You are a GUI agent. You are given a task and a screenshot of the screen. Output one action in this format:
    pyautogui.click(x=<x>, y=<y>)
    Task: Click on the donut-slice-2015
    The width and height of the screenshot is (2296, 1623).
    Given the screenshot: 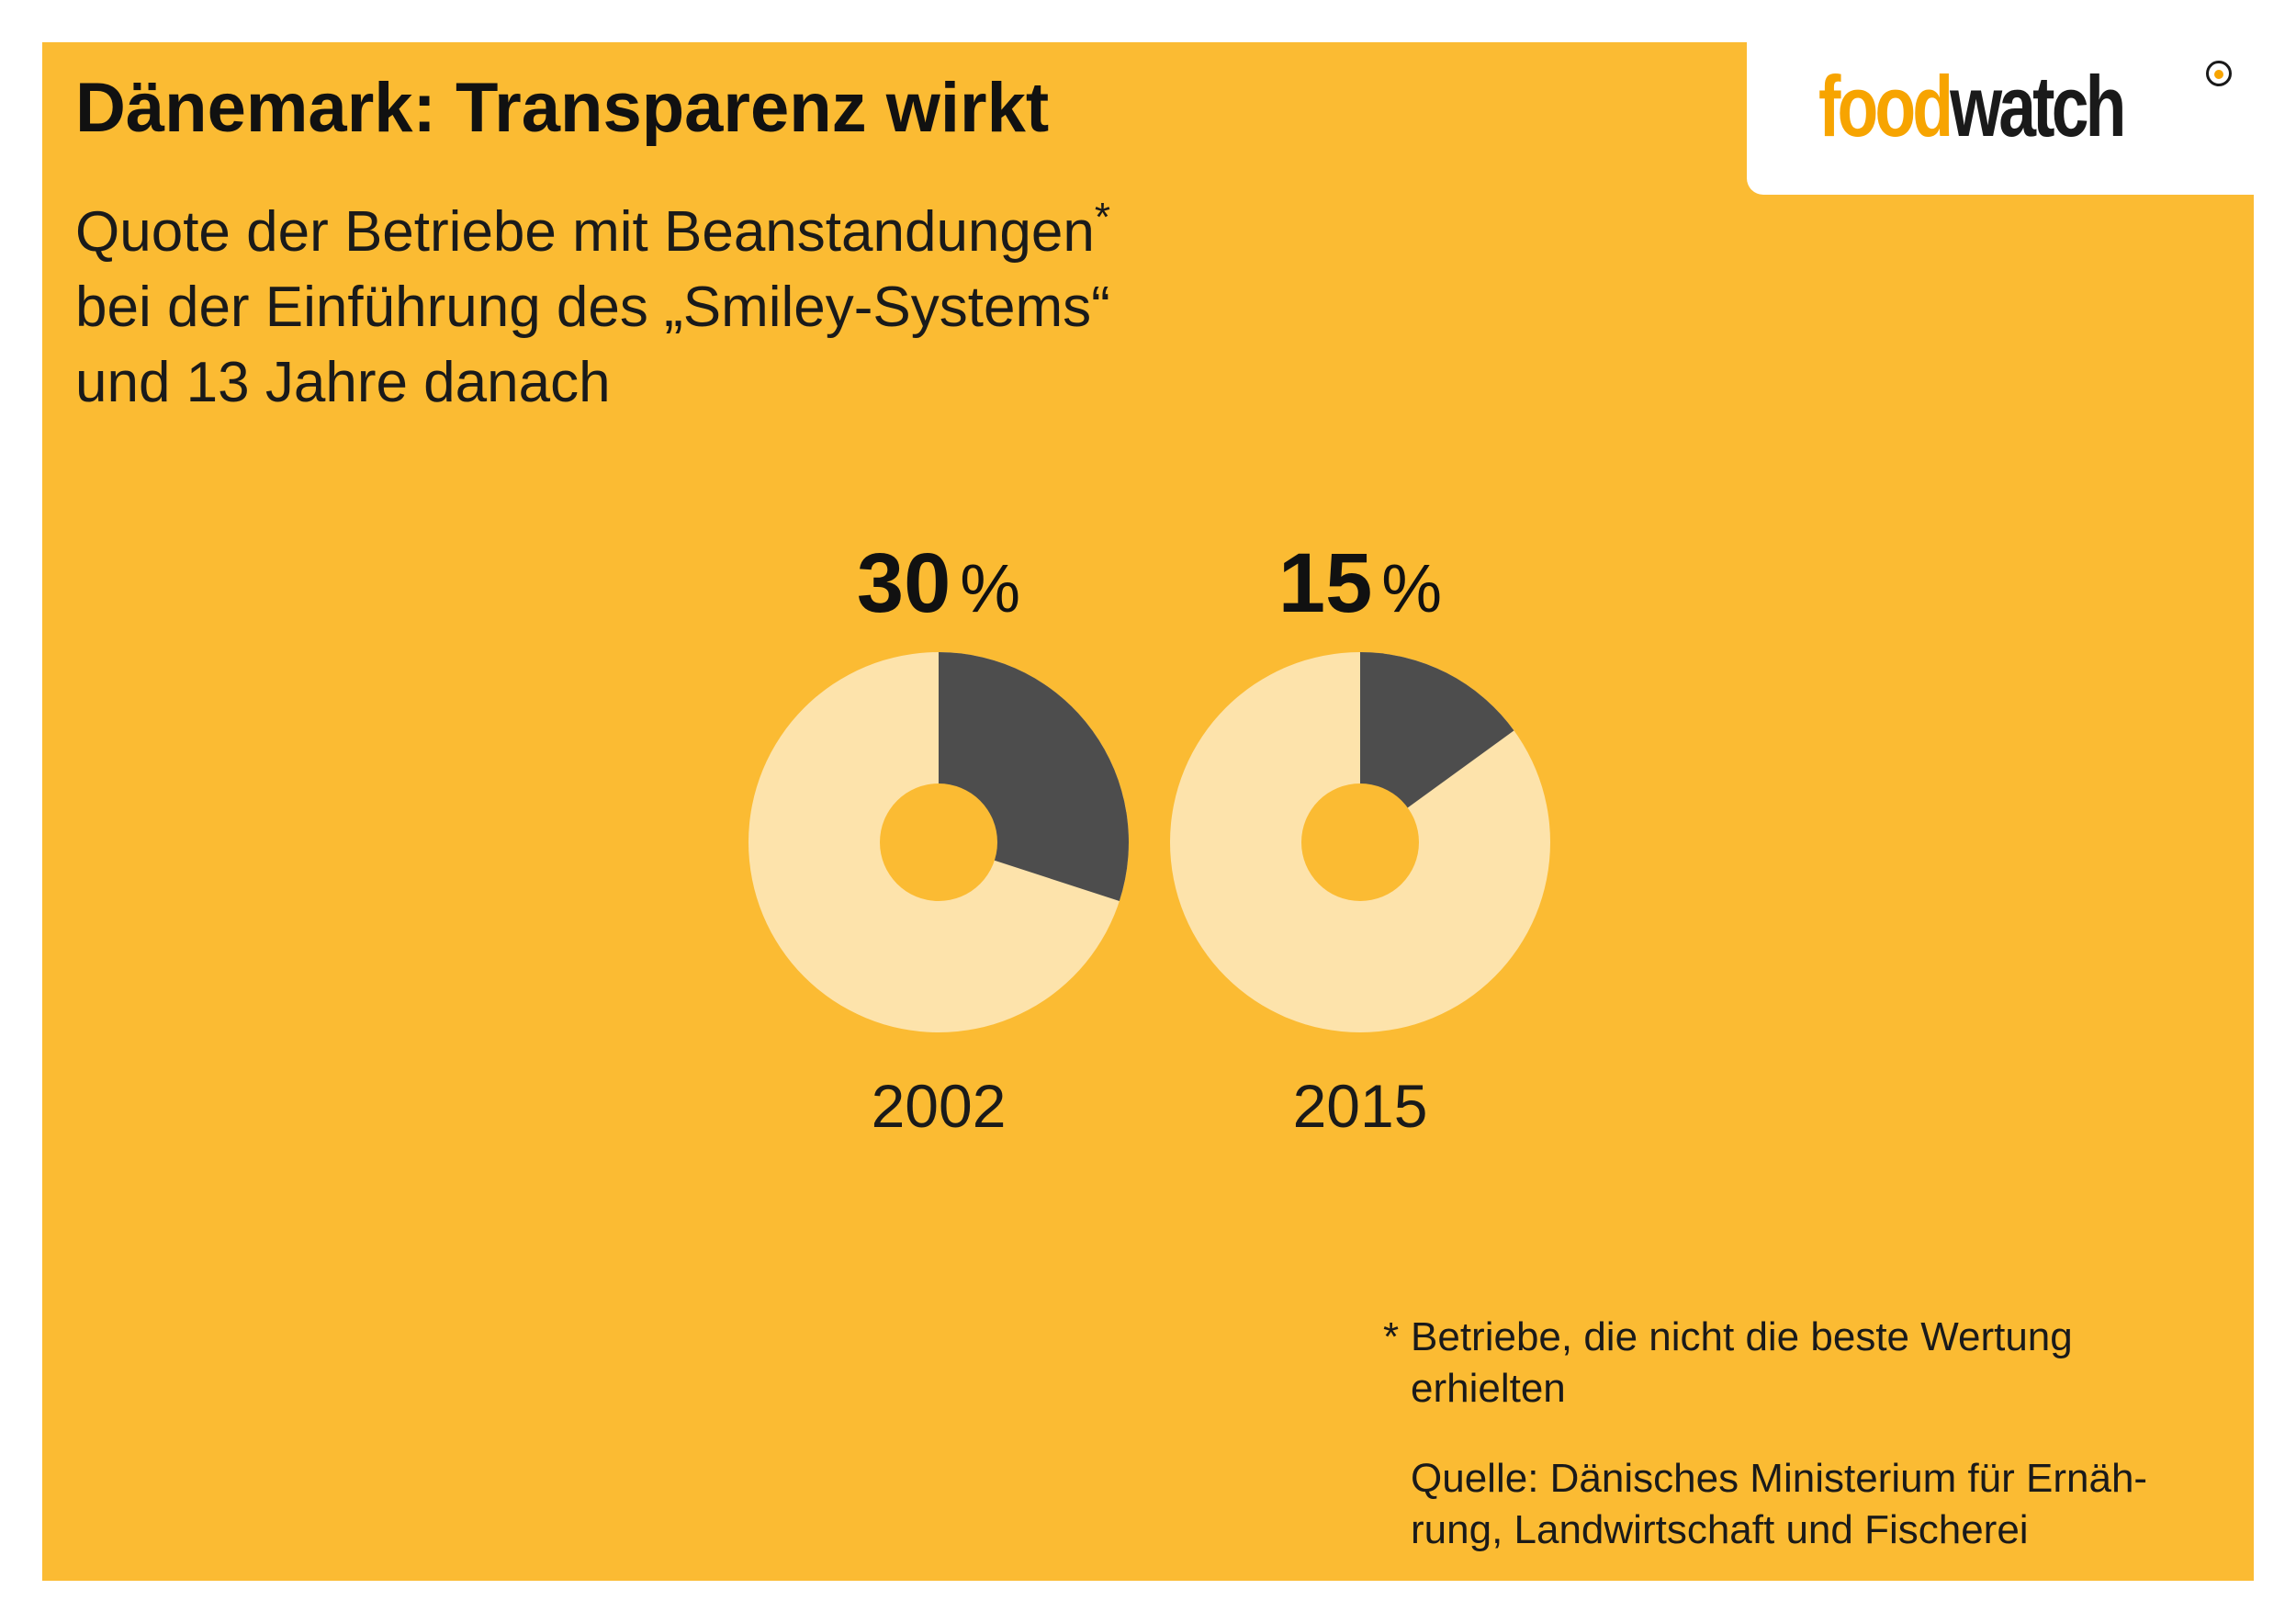 What is the action you would take?
    pyautogui.click(x=1437, y=747)
    